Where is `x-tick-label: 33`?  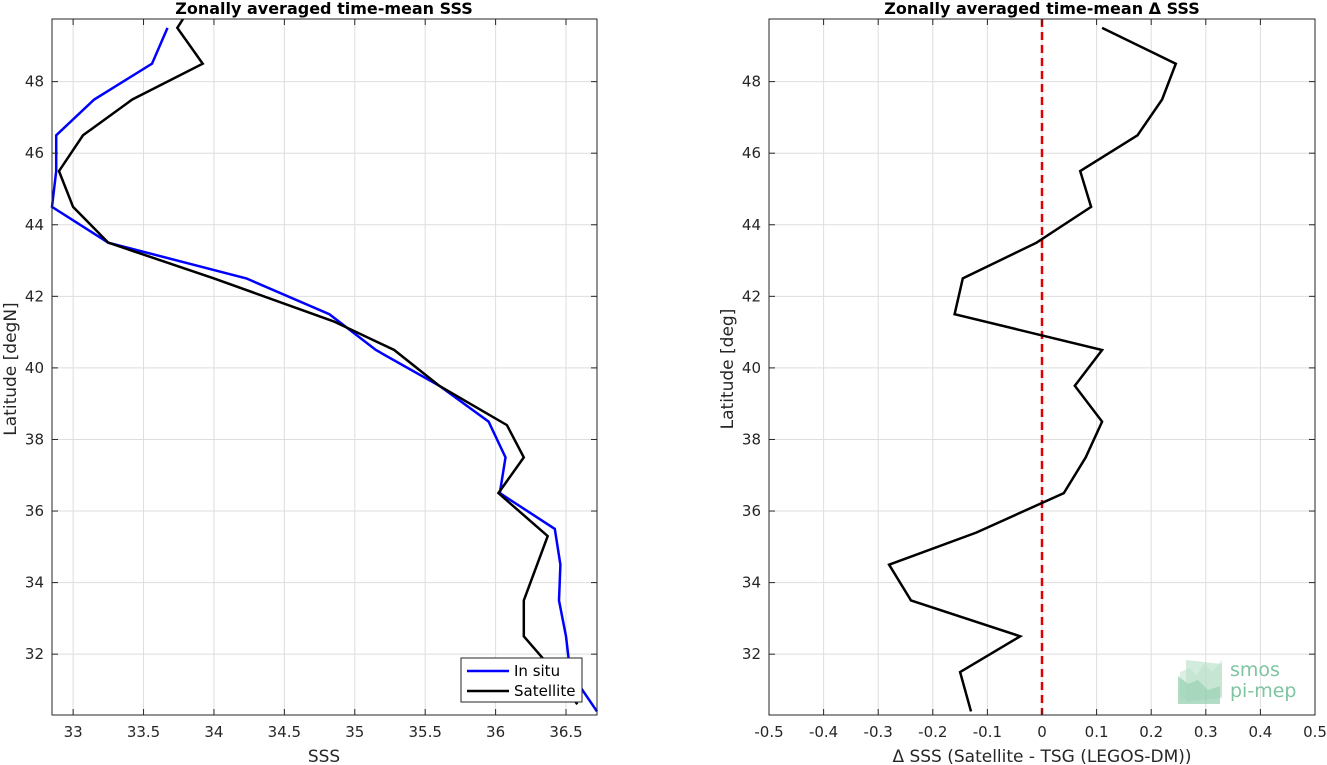 x-tick-label: 33 is located at coordinates (73, 732).